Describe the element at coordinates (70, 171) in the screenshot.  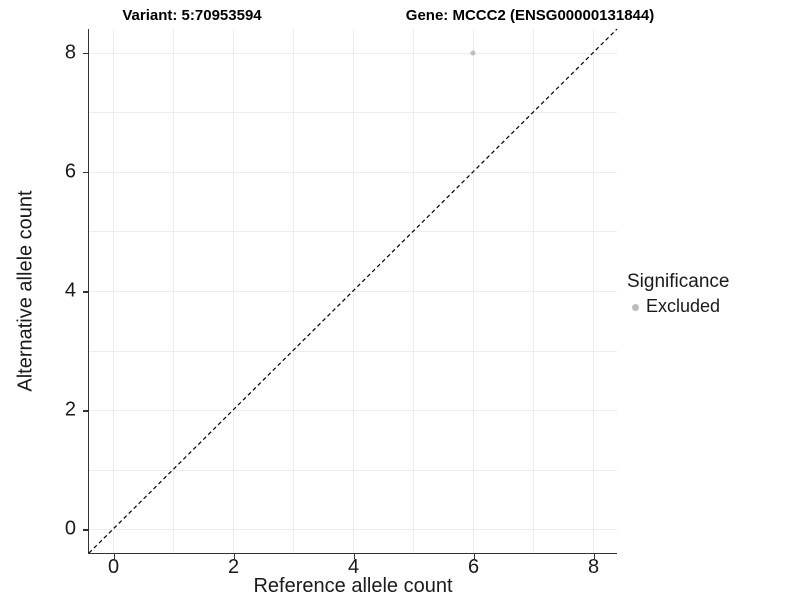
I see `y-tick-label: 6` at that location.